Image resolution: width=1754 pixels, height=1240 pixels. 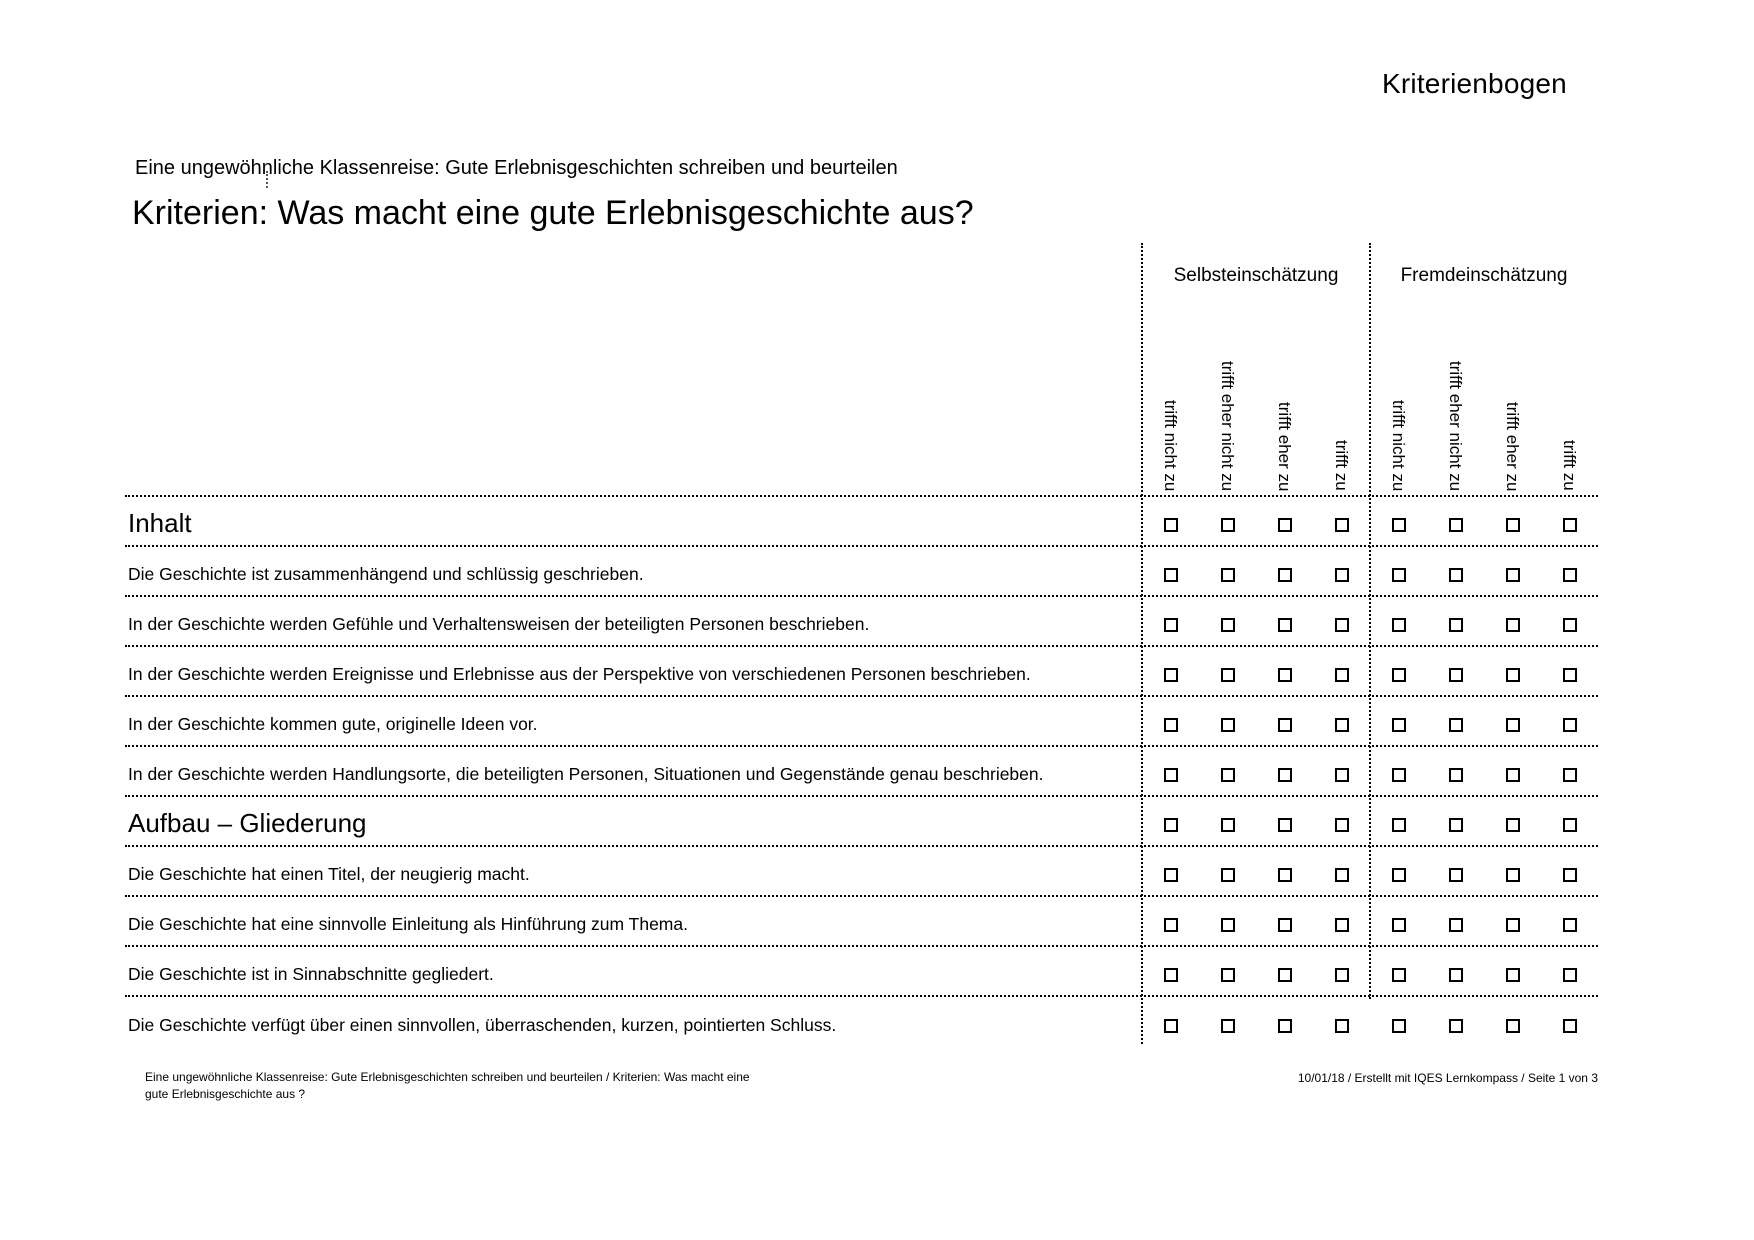 I want to click on checkbox-self-option2-row6, so click(x=1227, y=775).